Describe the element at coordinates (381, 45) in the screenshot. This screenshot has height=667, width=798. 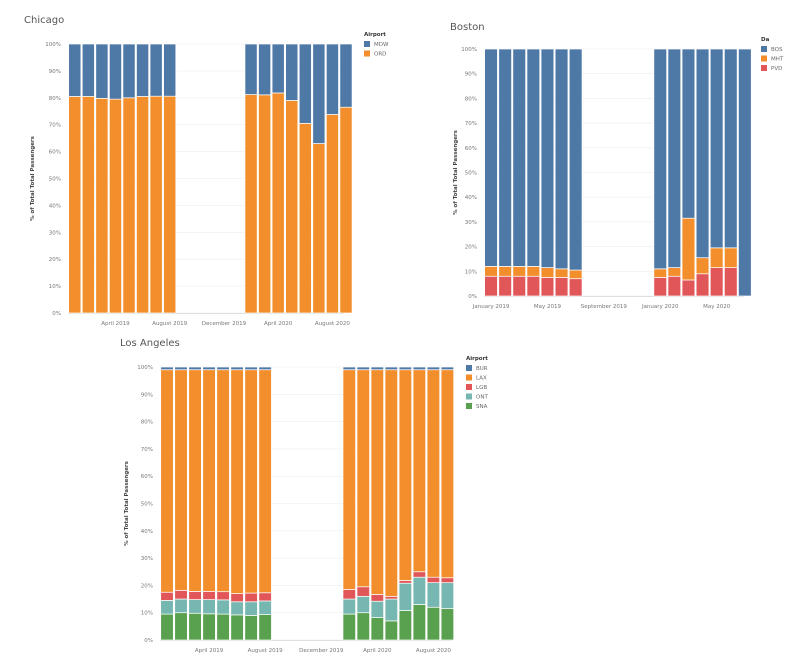
I see `legend-label: MDW` at that location.